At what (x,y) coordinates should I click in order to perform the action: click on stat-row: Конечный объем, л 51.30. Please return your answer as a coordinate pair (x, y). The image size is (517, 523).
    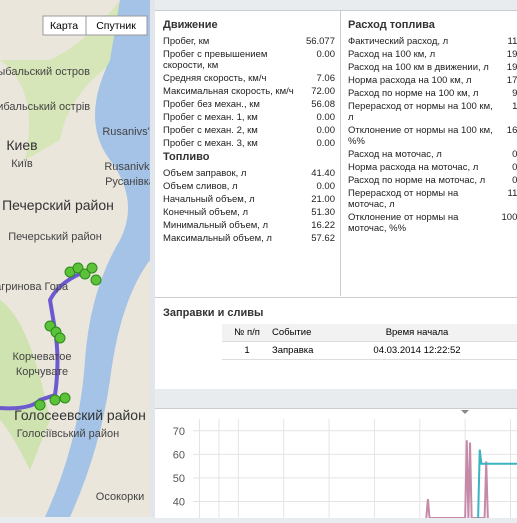
    Looking at the image, I should click on (249, 212).